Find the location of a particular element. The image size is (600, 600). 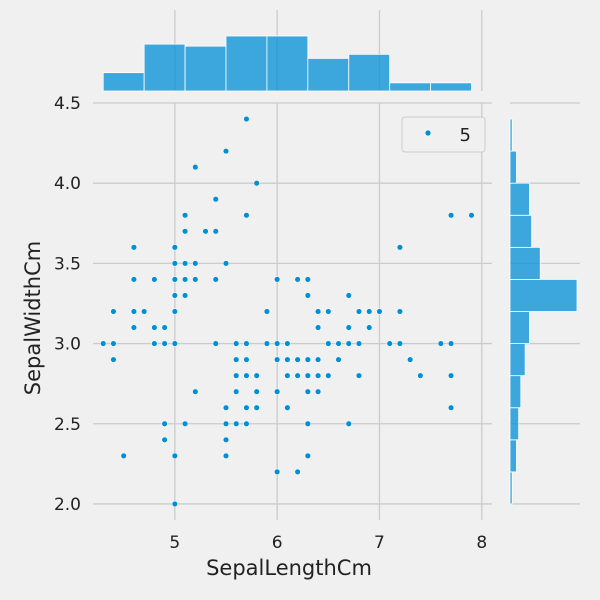

y-tick-label: 2.0 is located at coordinates (67, 505).